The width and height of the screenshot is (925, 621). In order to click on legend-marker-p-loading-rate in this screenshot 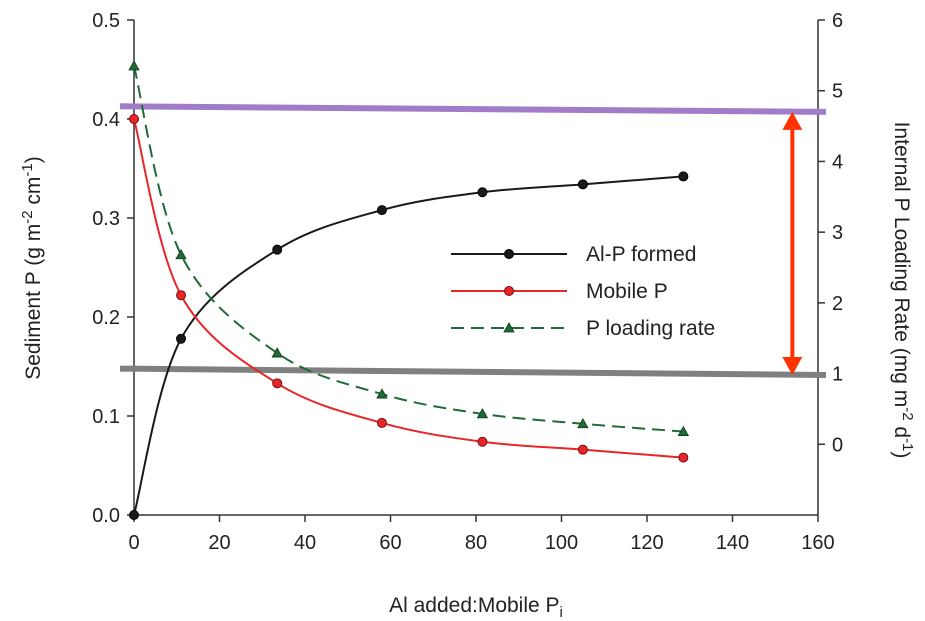, I will do `click(509, 327)`.